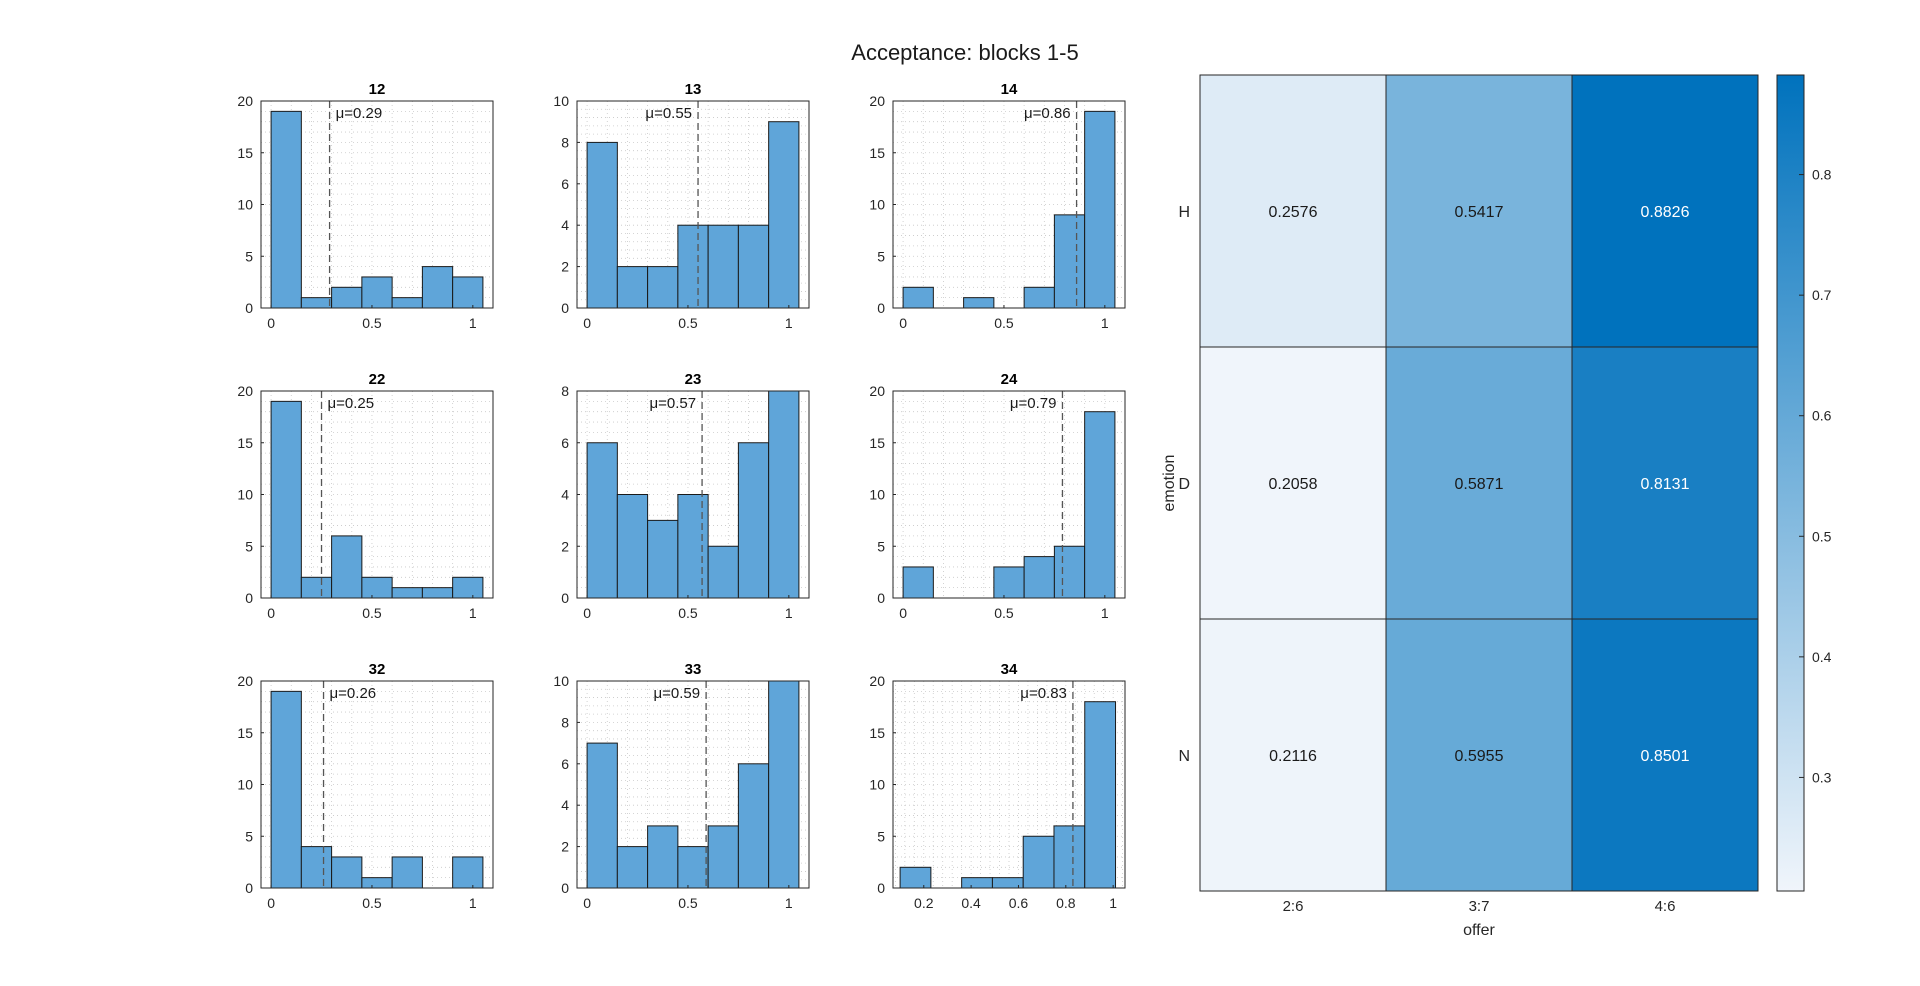 This screenshot has width=1920, height=986. I want to click on y-tick-label: 4, so click(565, 225).